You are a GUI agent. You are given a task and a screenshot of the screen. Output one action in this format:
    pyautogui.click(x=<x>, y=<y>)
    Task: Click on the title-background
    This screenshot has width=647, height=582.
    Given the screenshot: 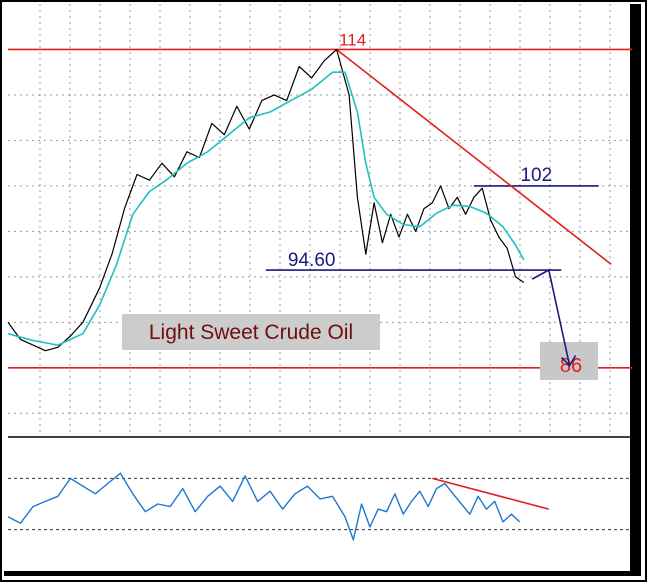 What is the action you would take?
    pyautogui.click(x=251, y=332)
    